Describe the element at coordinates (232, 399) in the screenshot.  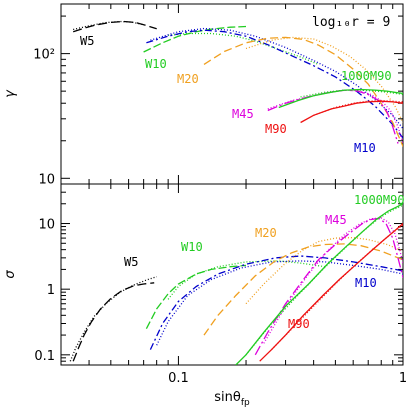
I see `x-axis-label: sinθfp` at that location.